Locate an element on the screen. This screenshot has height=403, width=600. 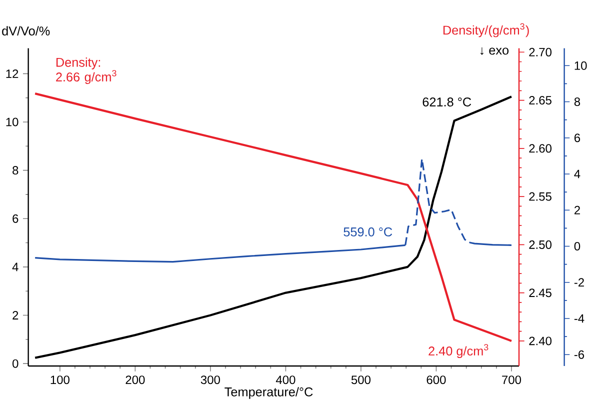
y-tick-label: 0 is located at coordinates (15, 363).